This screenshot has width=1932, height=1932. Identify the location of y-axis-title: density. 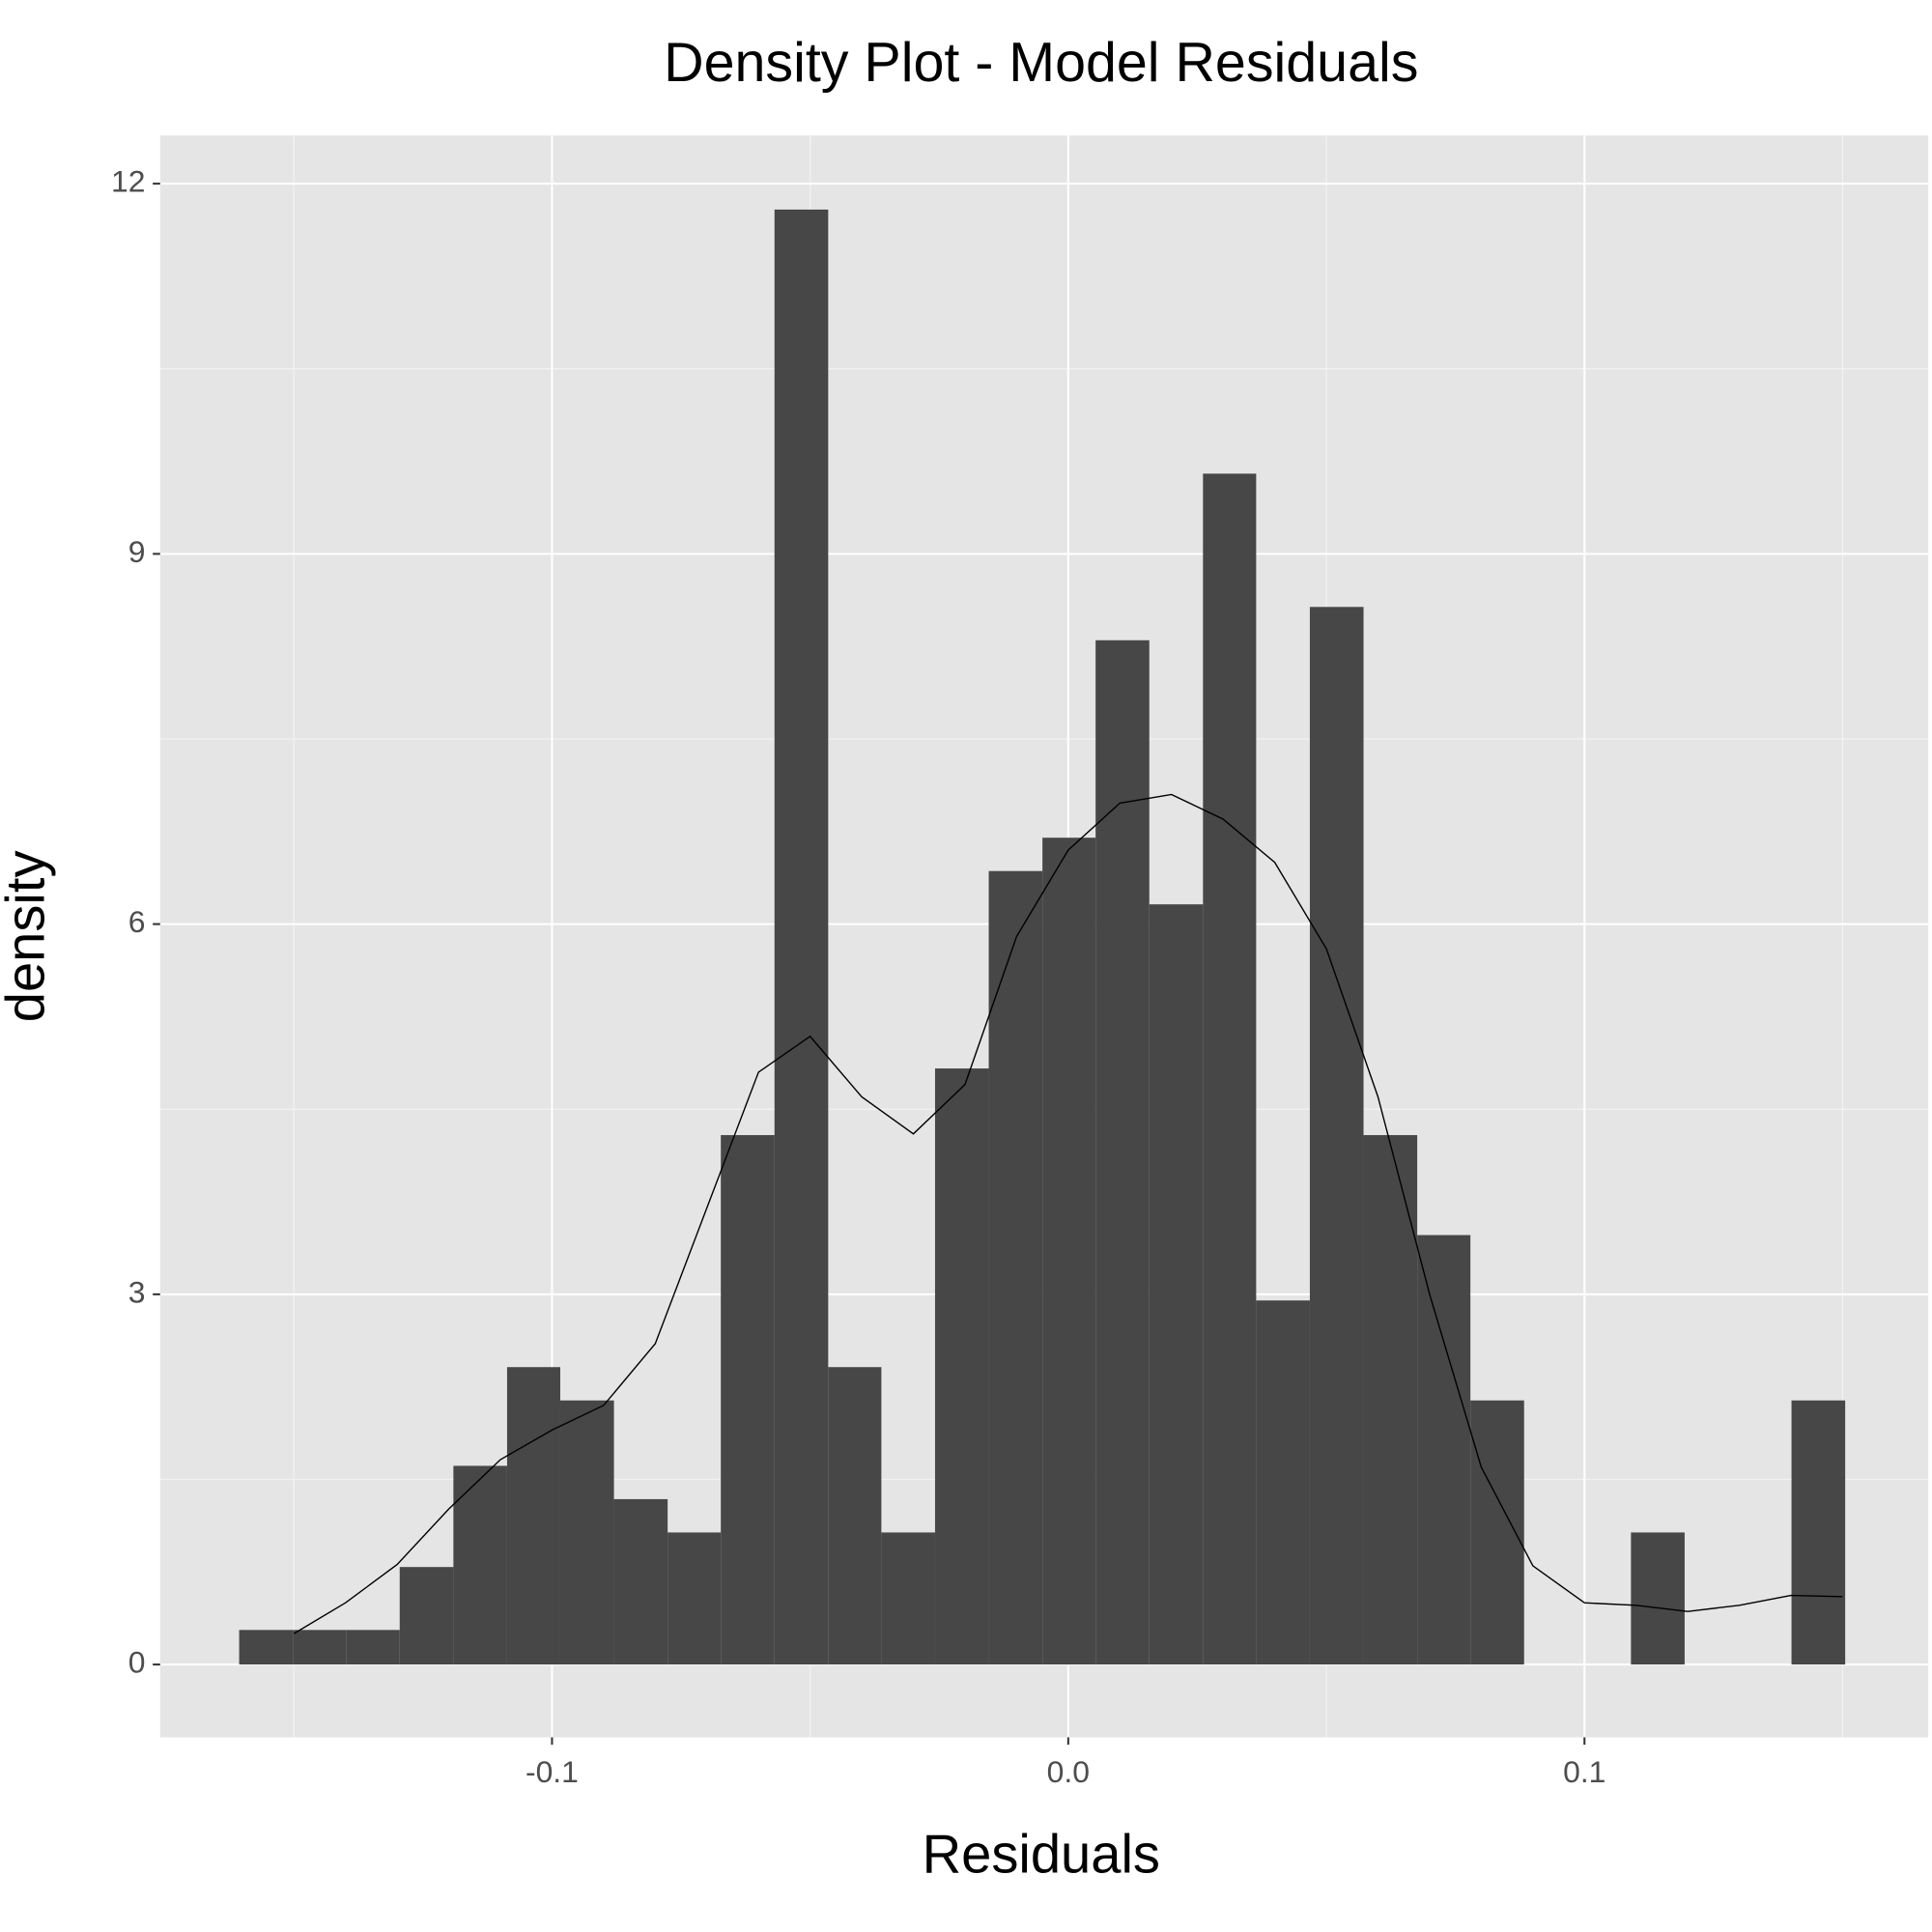
(27, 936).